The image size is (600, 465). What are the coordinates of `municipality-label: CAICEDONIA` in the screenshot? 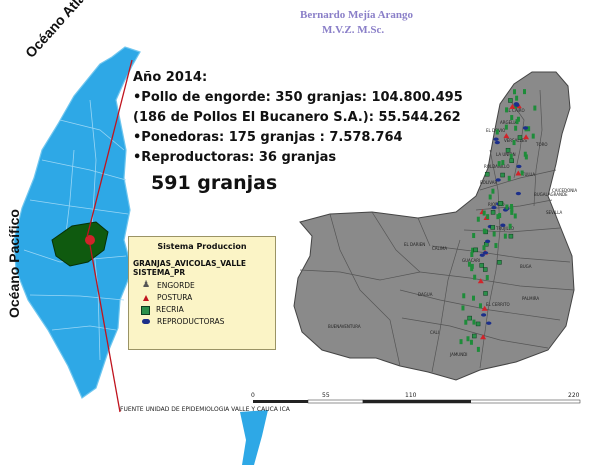 It's located at (564, 190).